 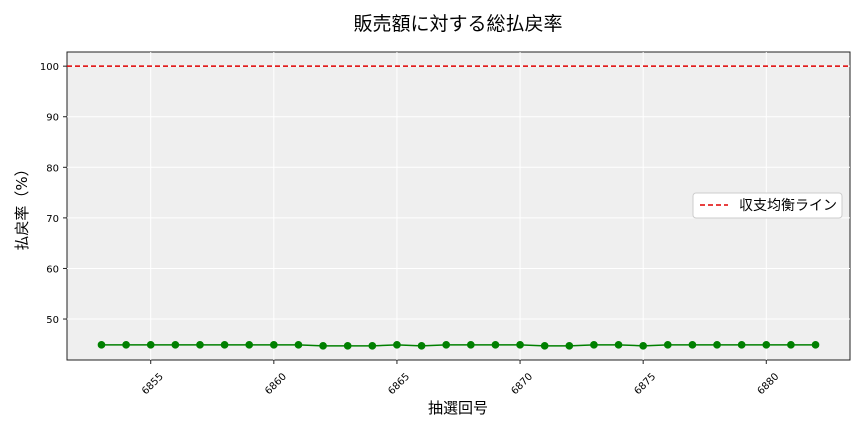 What do you see at coordinates (52, 320) in the screenshot?
I see `y-tick-label: 50` at bounding box center [52, 320].